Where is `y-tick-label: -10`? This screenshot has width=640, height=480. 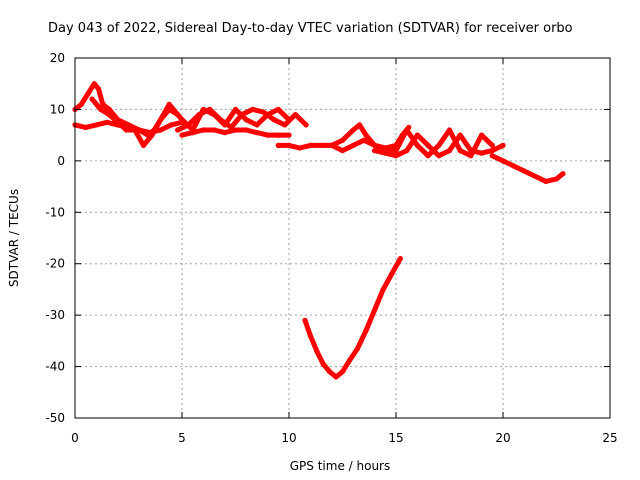 y-tick-label: -10 is located at coordinates (55, 212).